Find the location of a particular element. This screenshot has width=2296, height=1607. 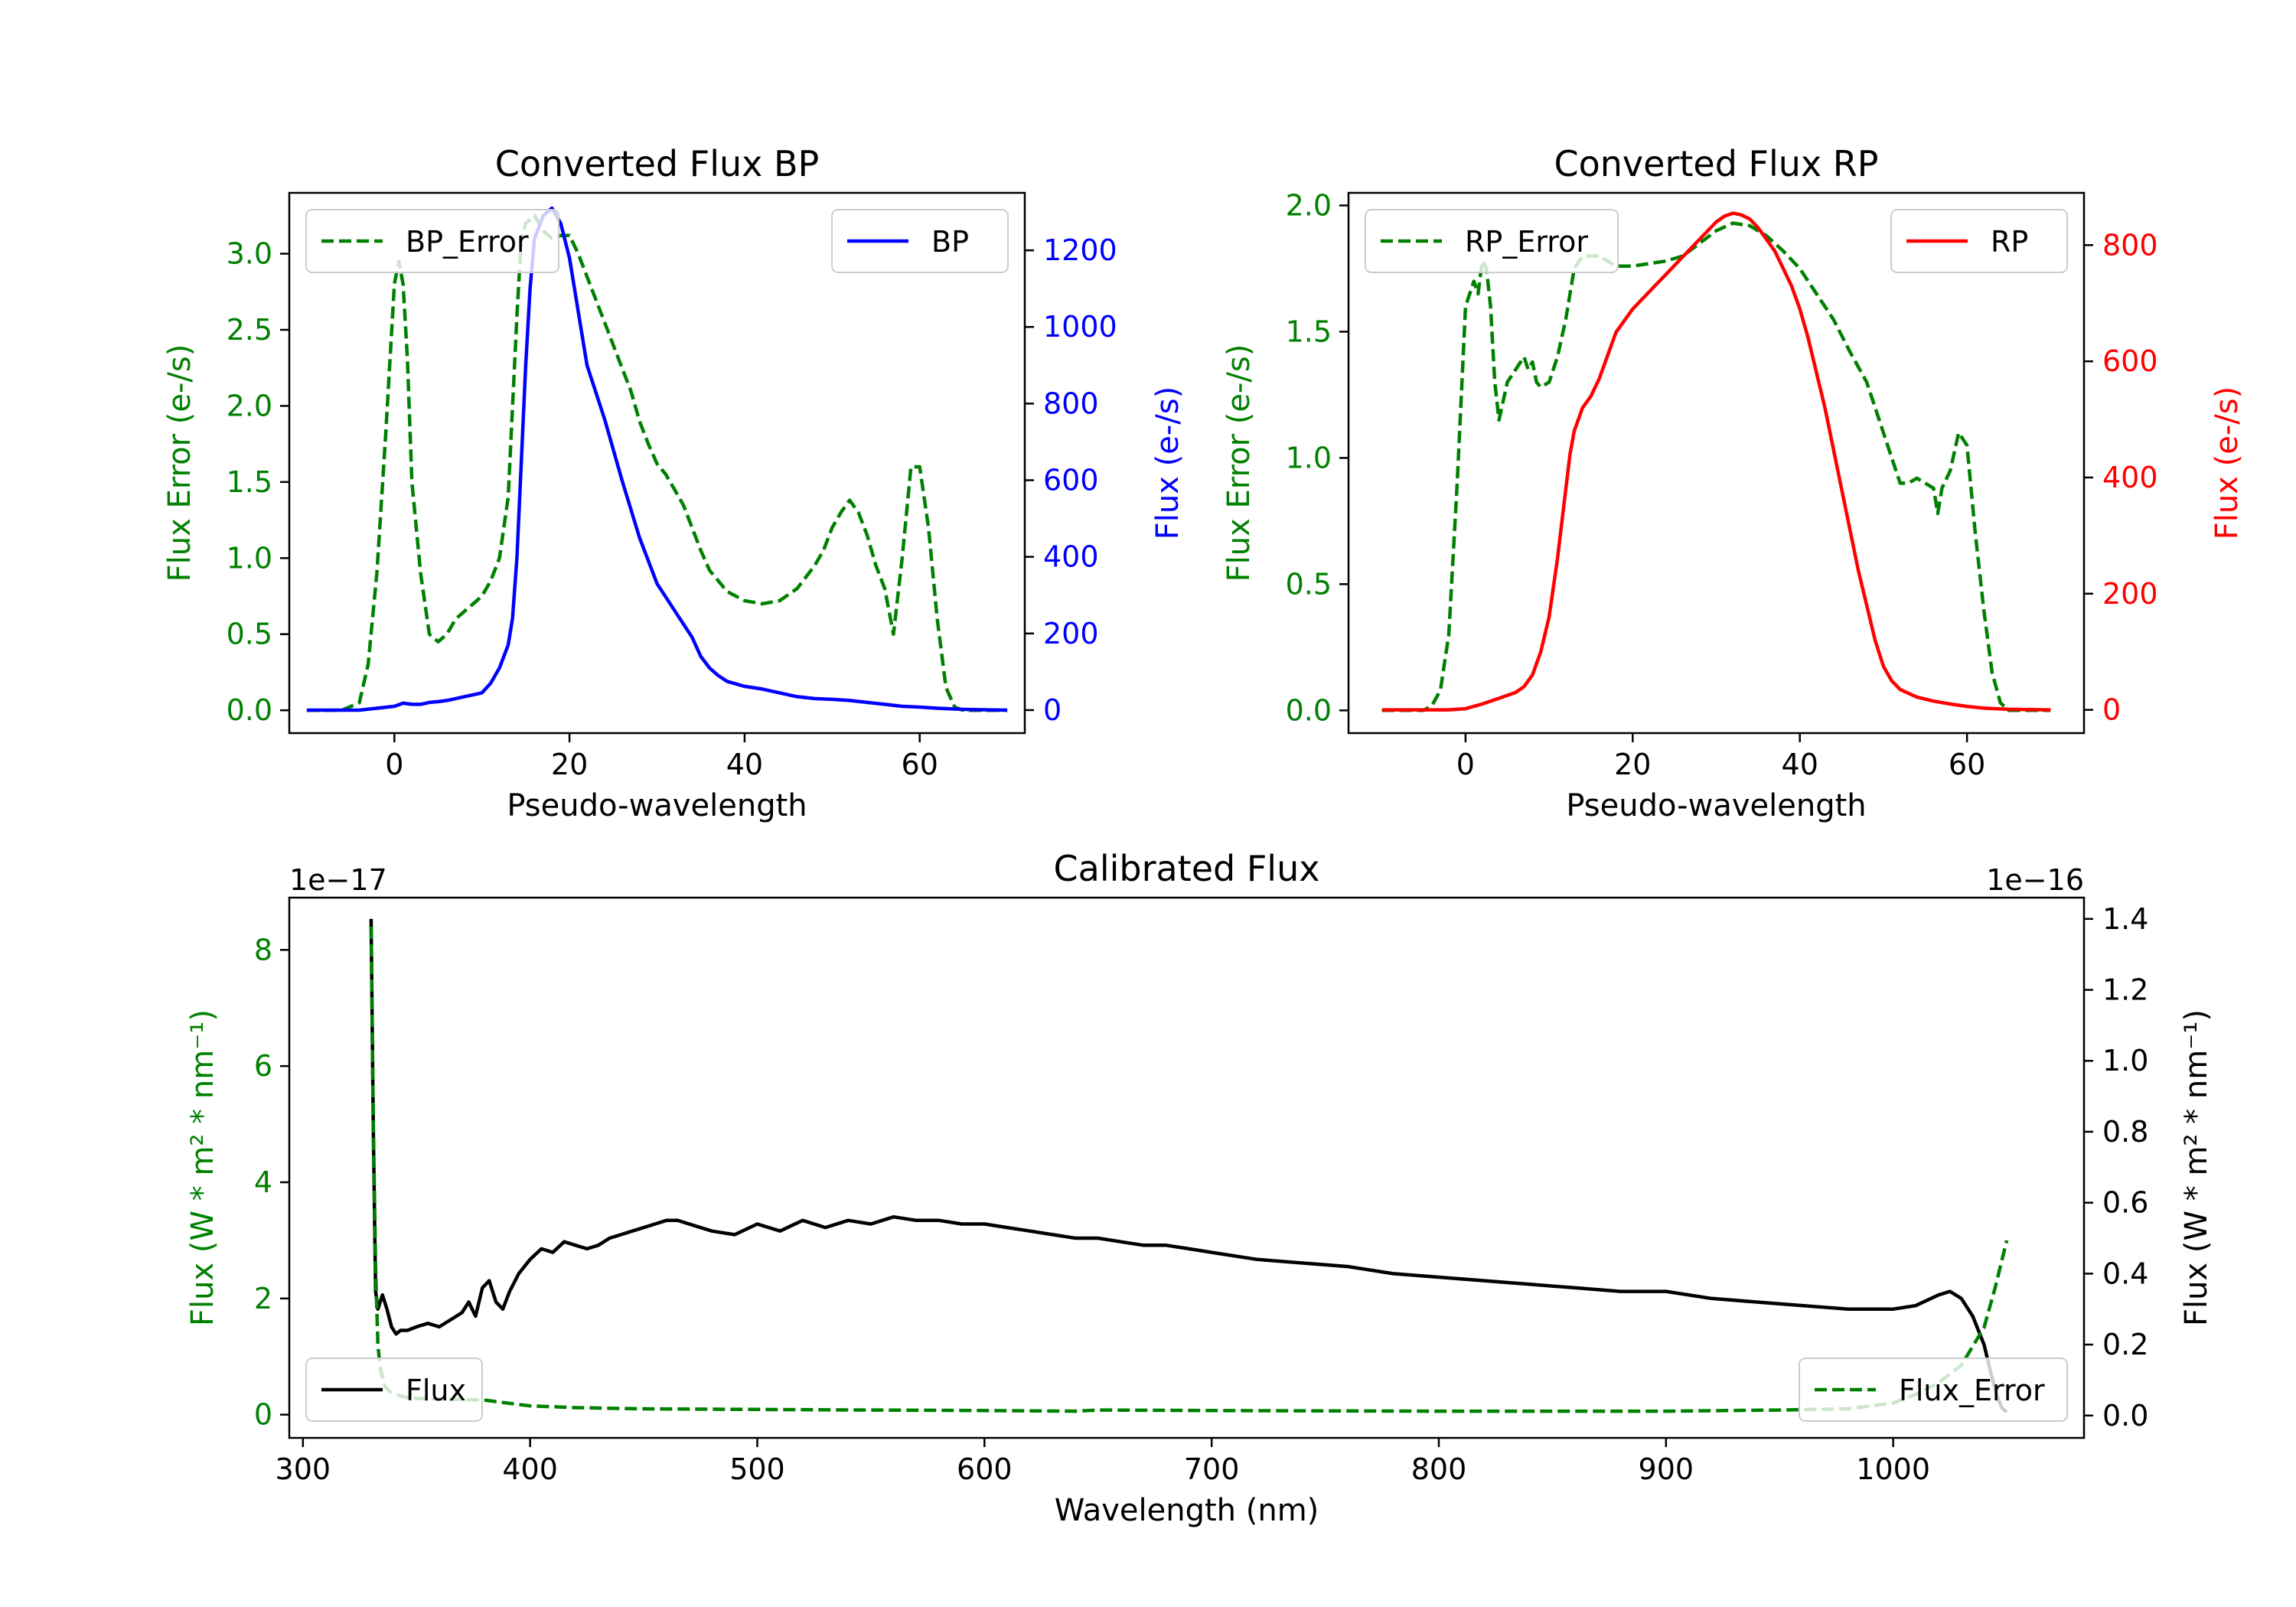

y-right-tick-label: 0.4 is located at coordinates (2125, 1273).